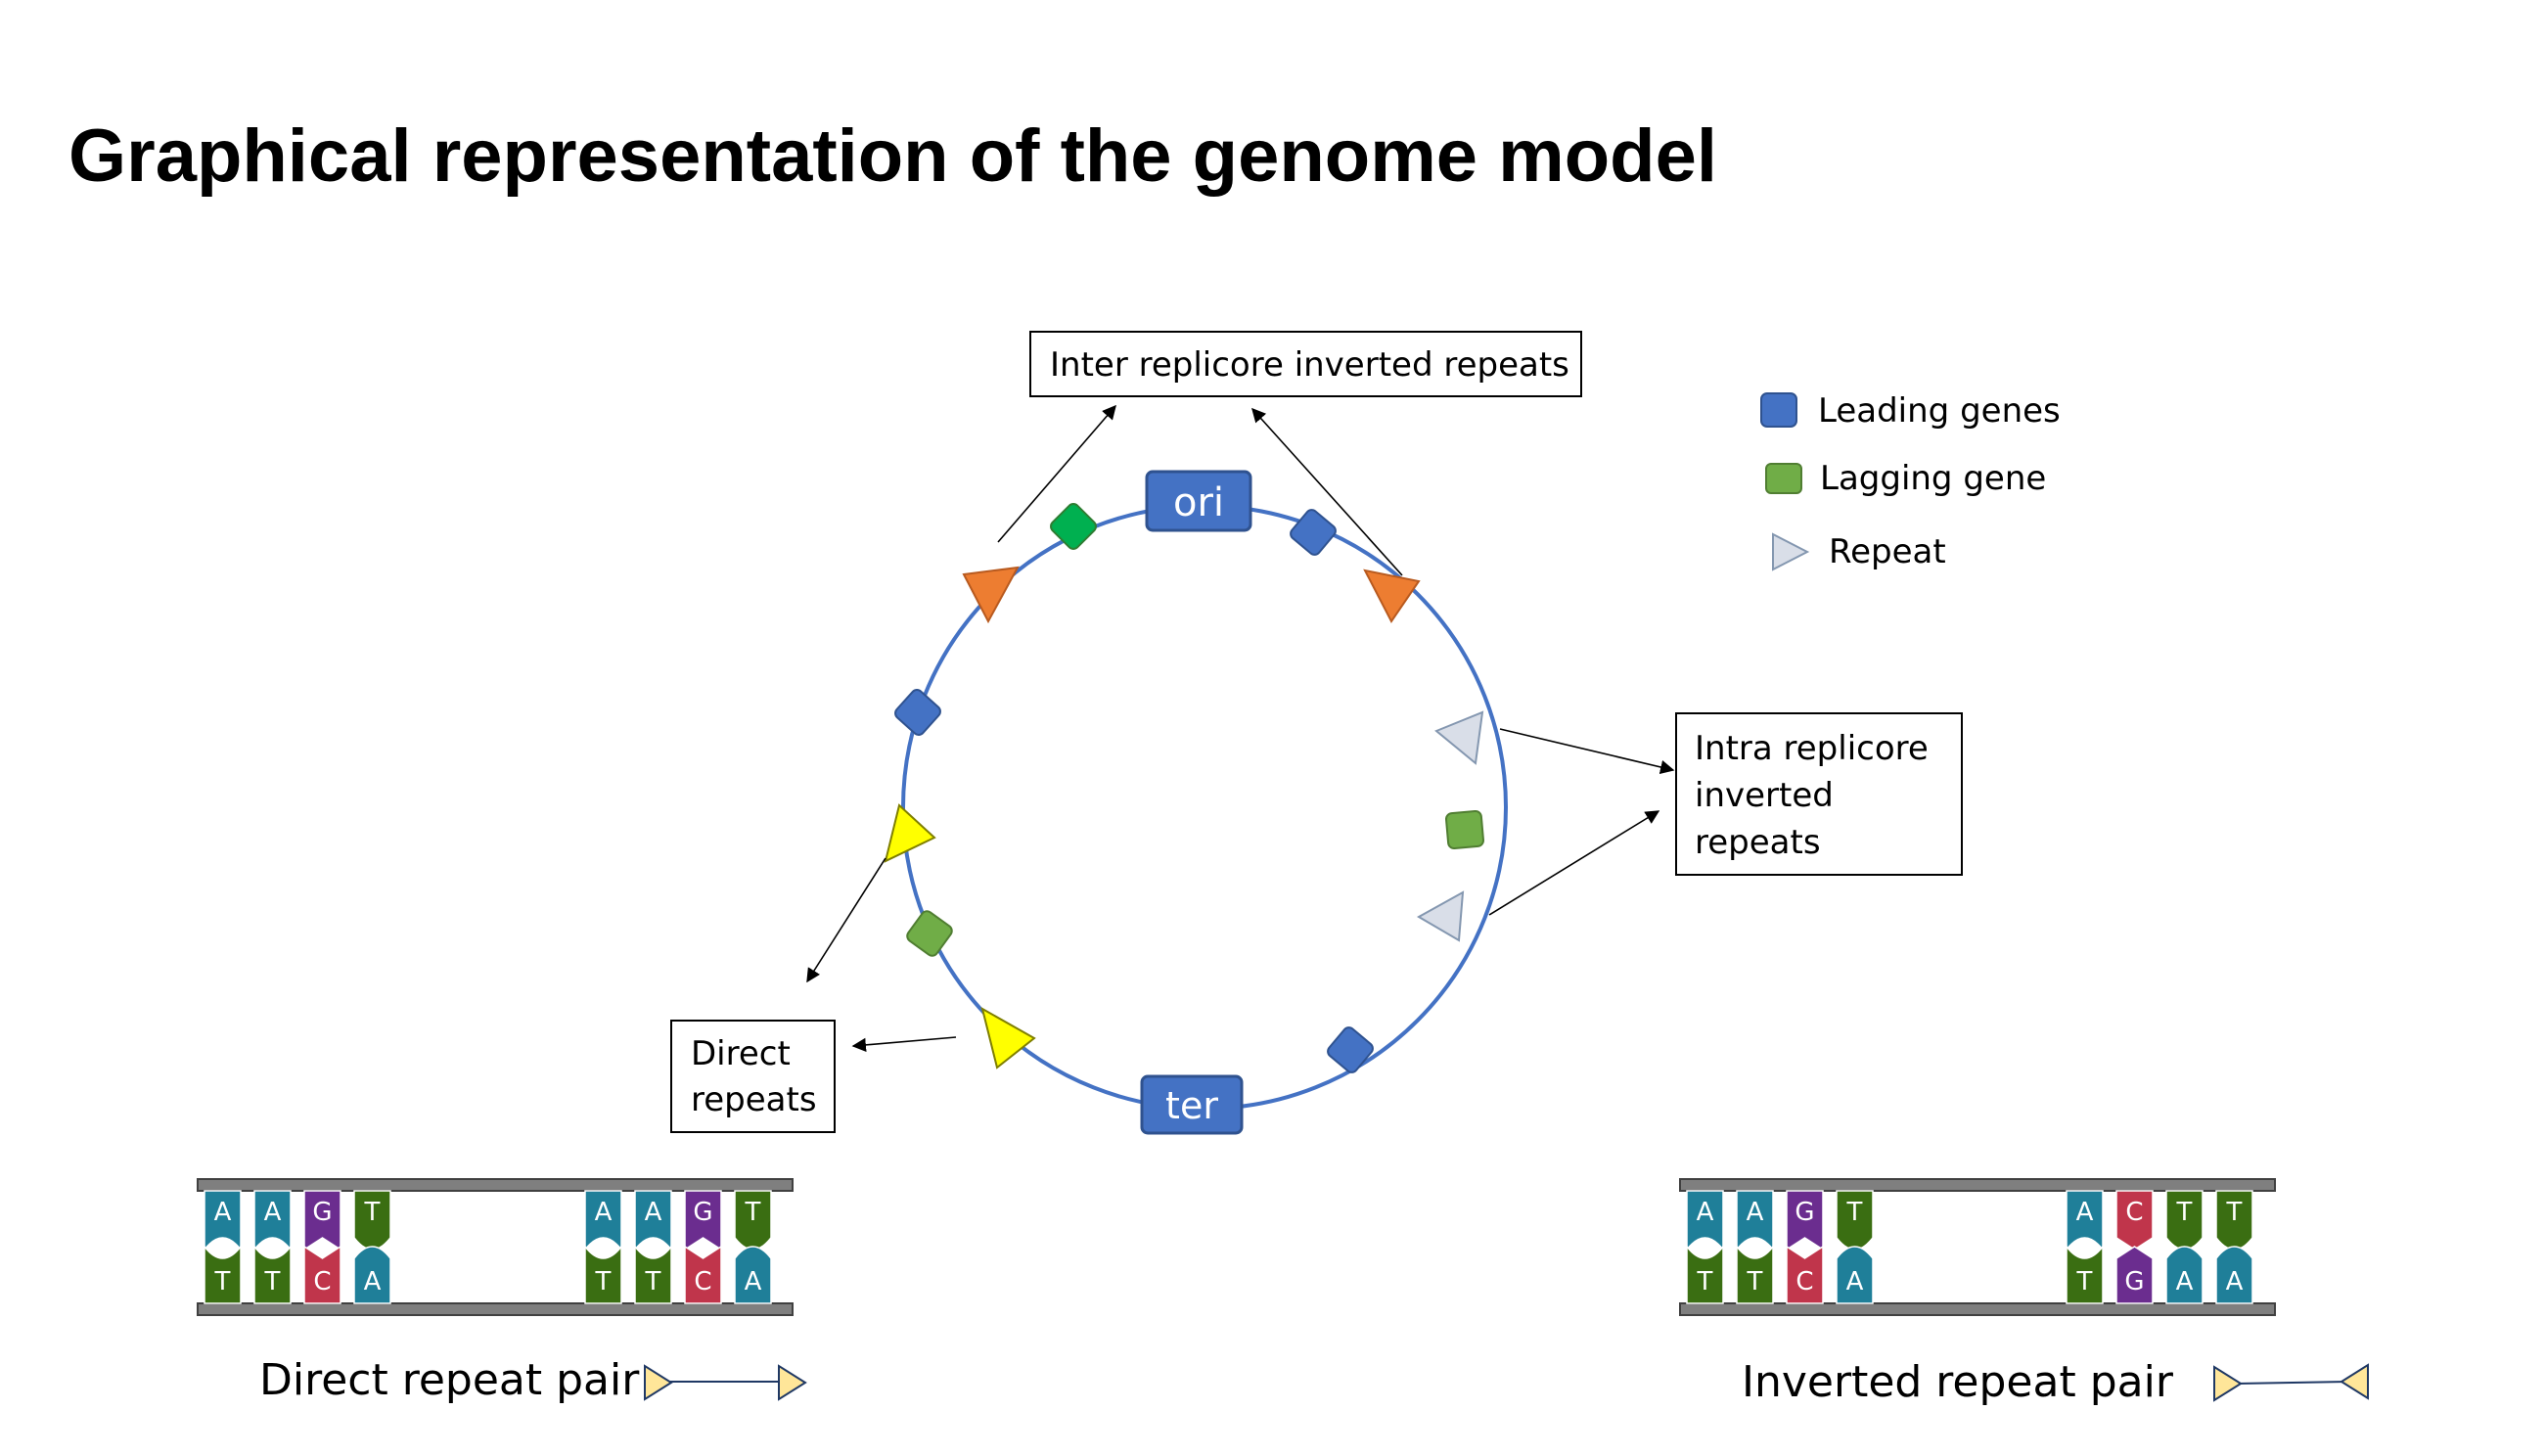 The height and width of the screenshot is (1456, 2545). I want to click on direct-pair-left-triangle, so click(658, 1382).